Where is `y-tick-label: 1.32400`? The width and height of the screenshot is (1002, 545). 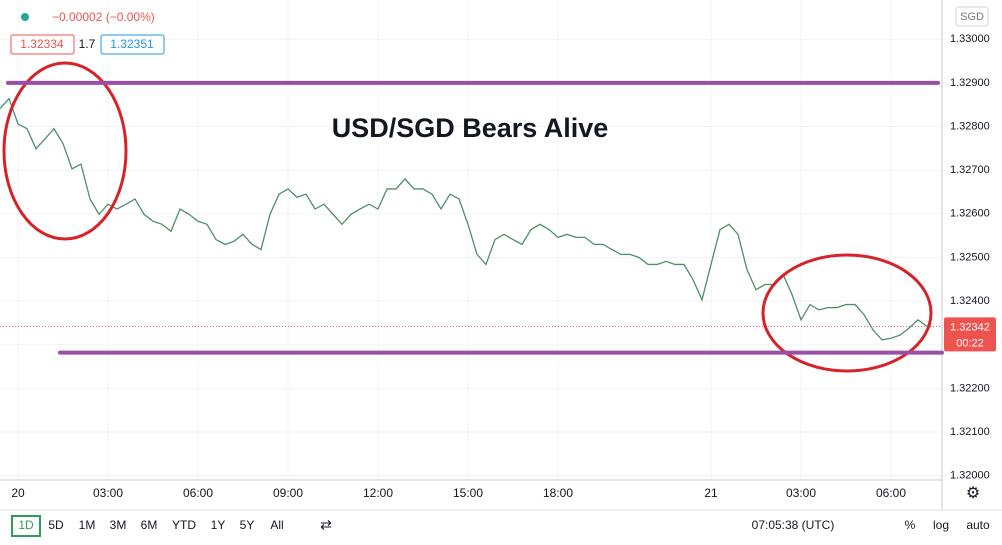
y-tick-label: 1.32400 is located at coordinates (970, 301).